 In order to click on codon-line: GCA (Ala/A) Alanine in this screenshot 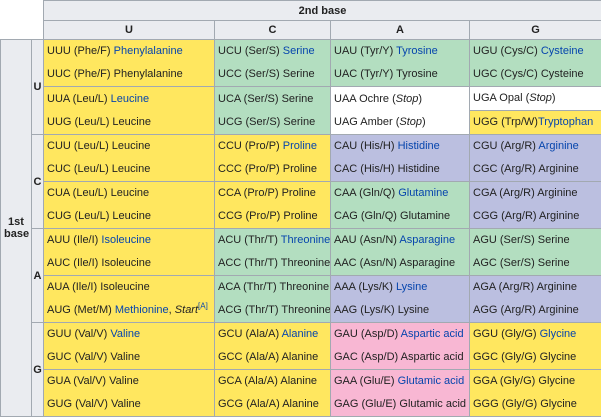, I will do `click(272, 381)`.